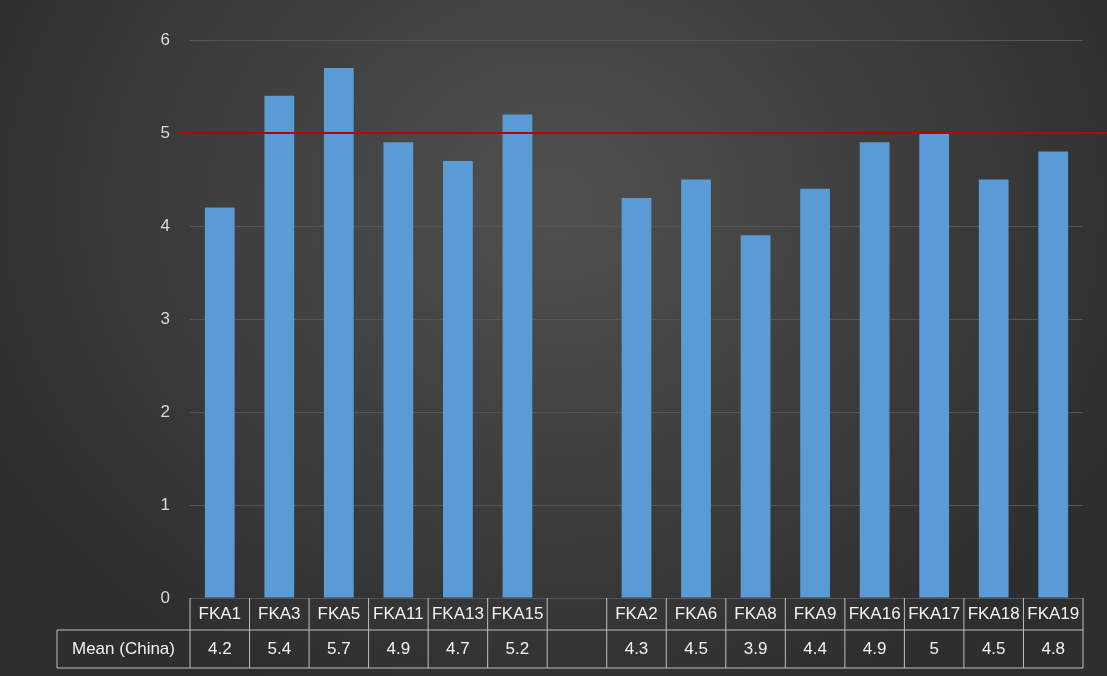 The height and width of the screenshot is (676, 1107). What do you see at coordinates (696, 613) in the screenshot?
I see `x-tick-label: FKA6` at bounding box center [696, 613].